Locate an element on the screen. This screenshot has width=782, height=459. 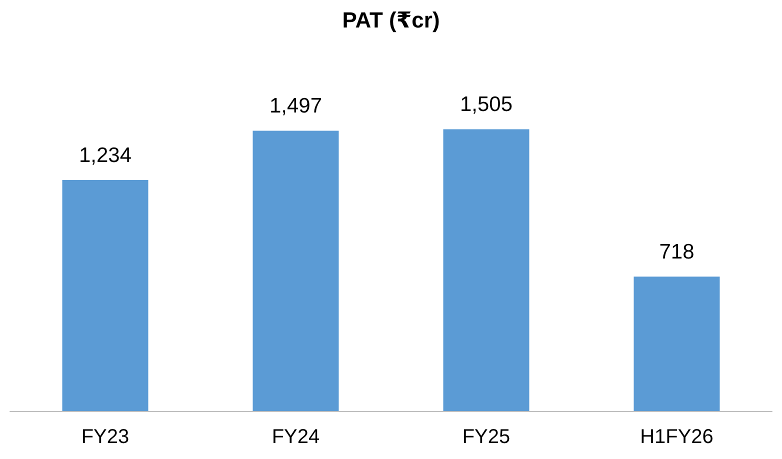
data-label: 1,234 is located at coordinates (105, 155).